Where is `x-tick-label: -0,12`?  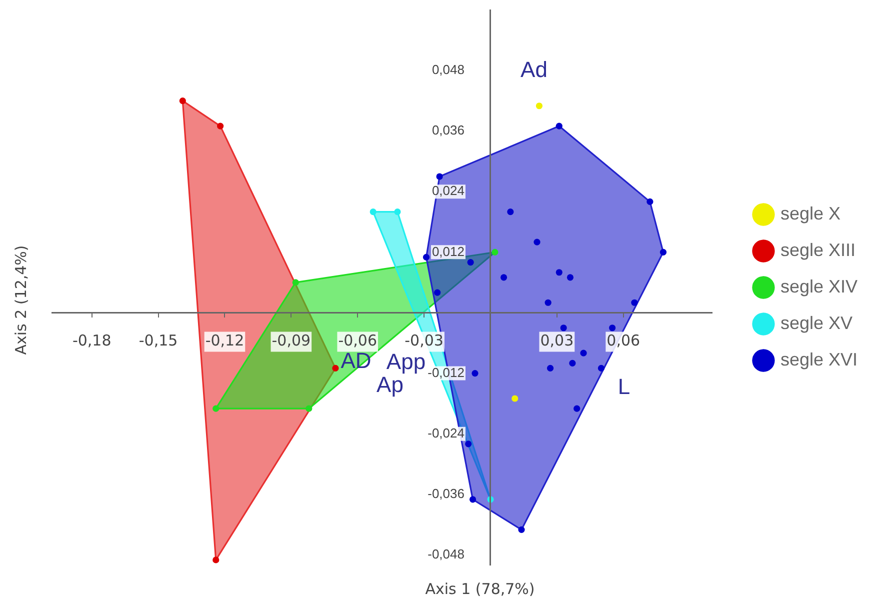
x-tick-label: -0,12 is located at coordinates (224, 341).